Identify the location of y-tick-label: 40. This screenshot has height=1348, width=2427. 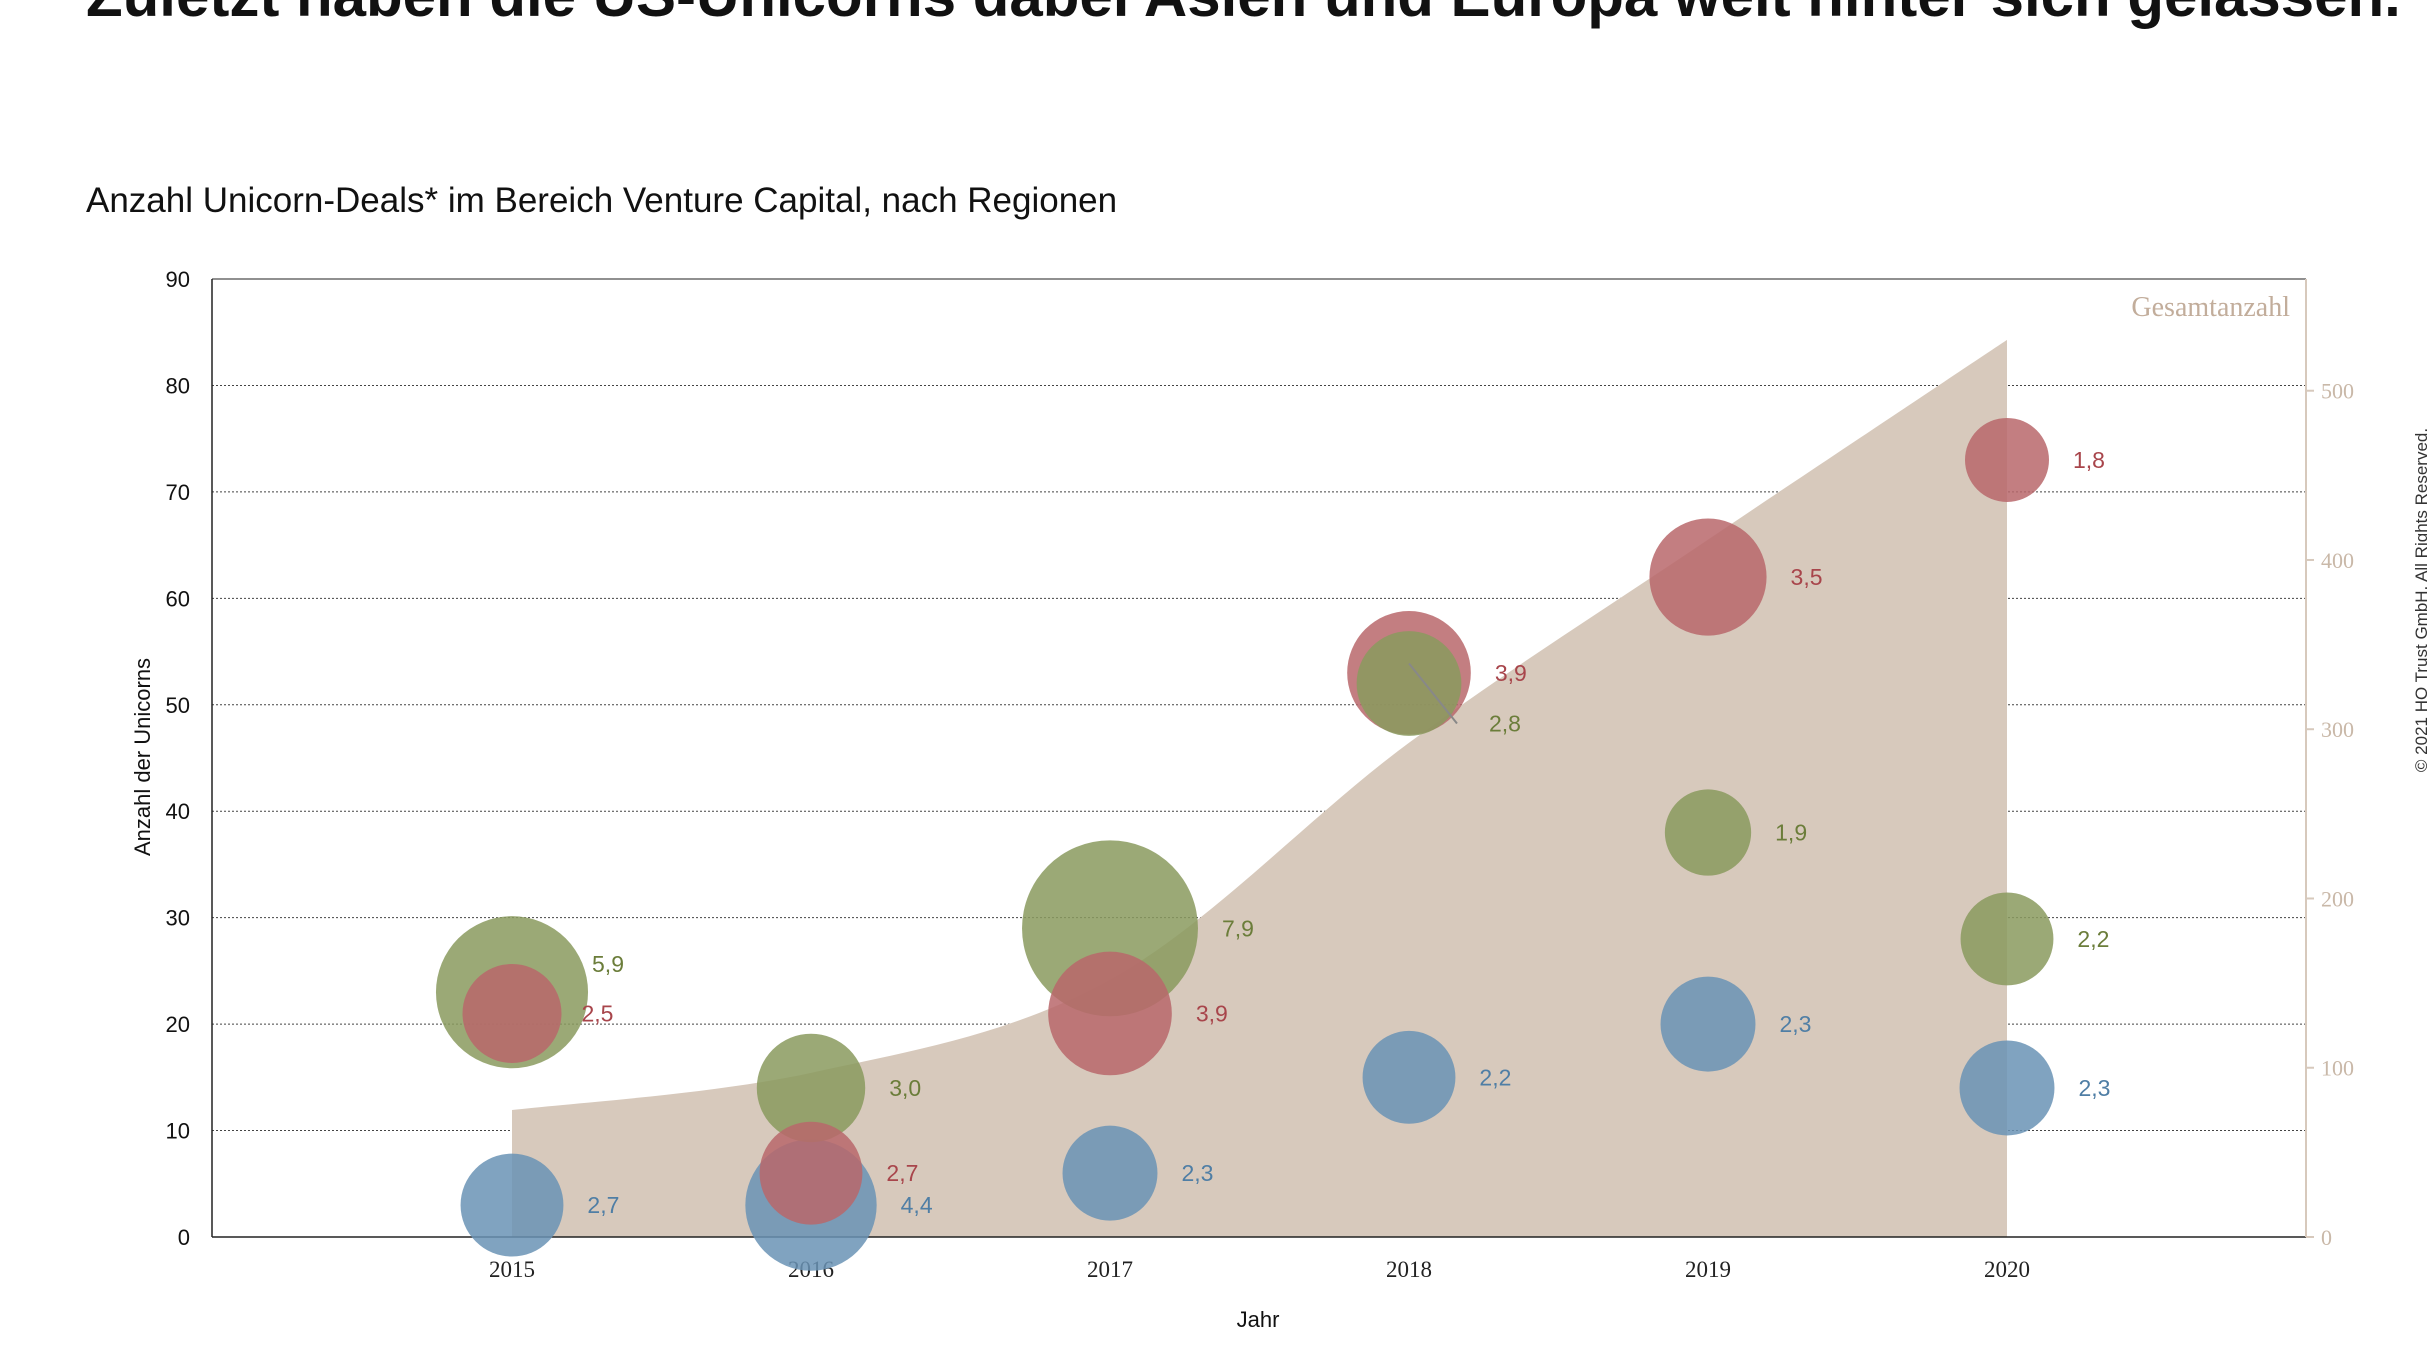
(178, 811).